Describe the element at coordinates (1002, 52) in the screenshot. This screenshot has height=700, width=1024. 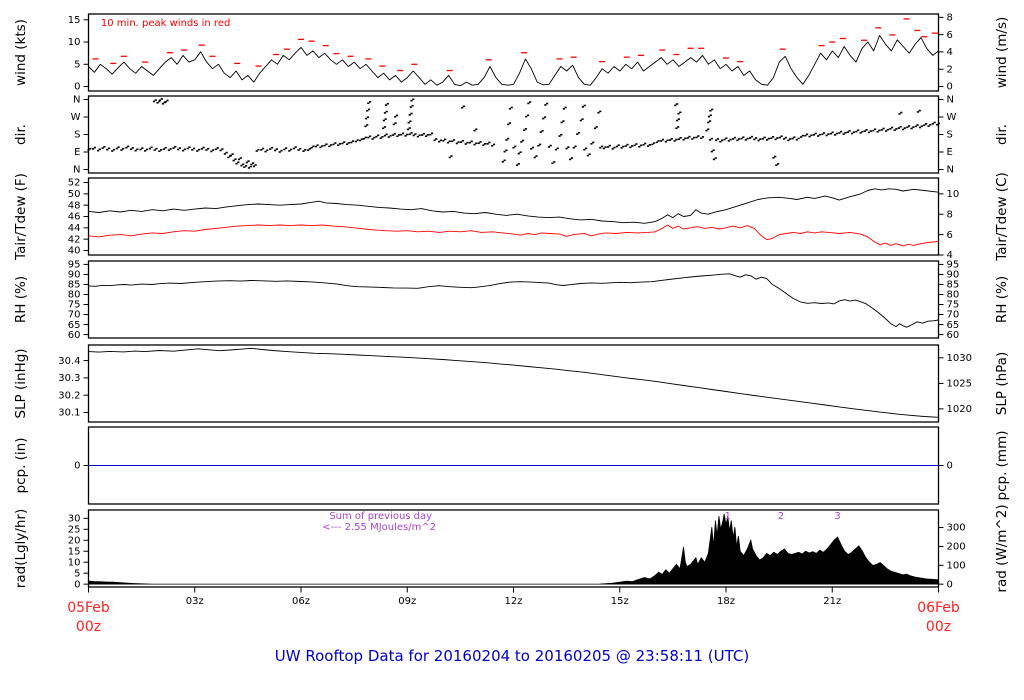
I see `y-axis-label-right-wind: wind (m/s)` at that location.